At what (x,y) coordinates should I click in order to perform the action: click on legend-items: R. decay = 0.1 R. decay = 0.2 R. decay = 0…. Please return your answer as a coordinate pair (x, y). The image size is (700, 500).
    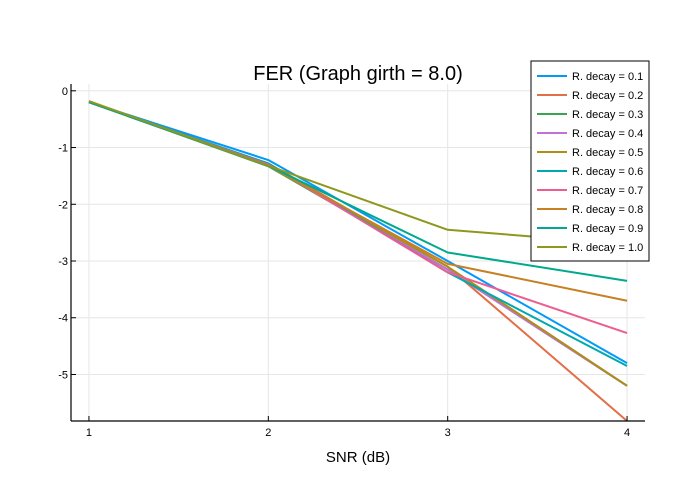
    Looking at the image, I should click on (590, 162).